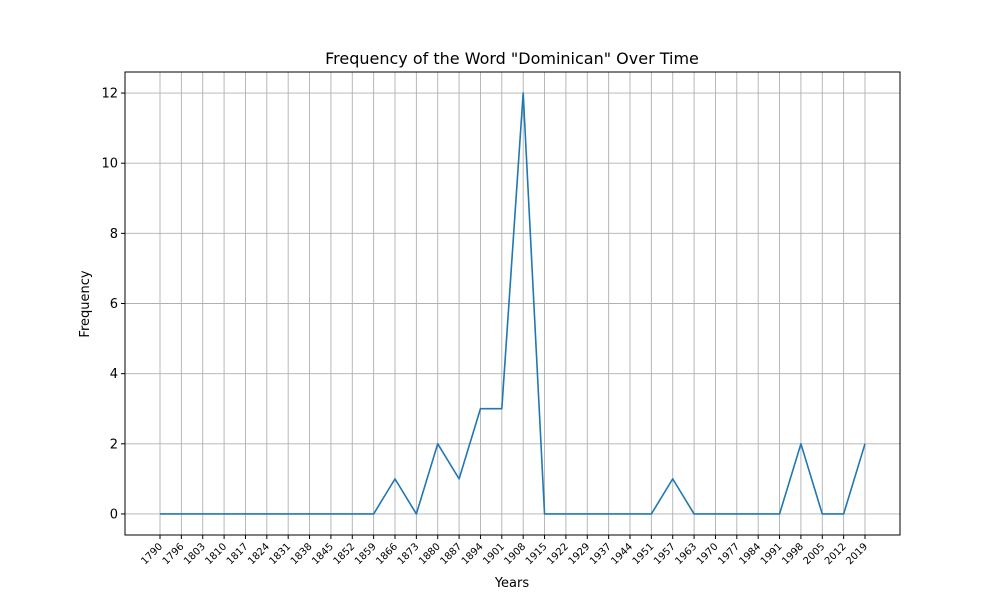 This screenshot has width=1000, height=600. What do you see at coordinates (281, 554) in the screenshot?
I see `x-tick-label: 1831` at bounding box center [281, 554].